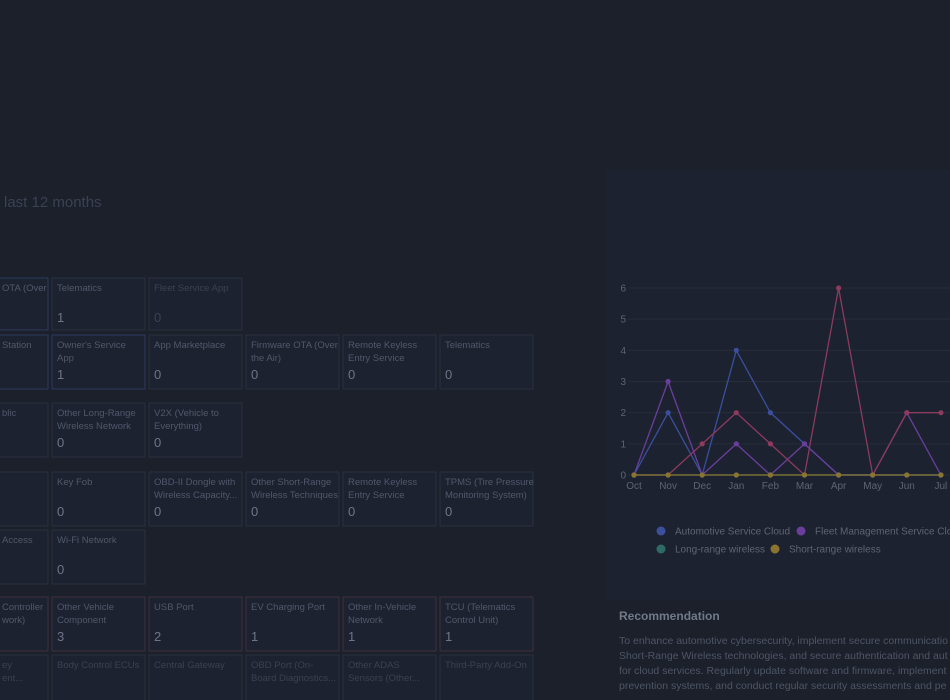 The width and height of the screenshot is (950, 700). Describe the element at coordinates (623, 351) in the screenshot. I see `y-tick-label: 4` at that location.